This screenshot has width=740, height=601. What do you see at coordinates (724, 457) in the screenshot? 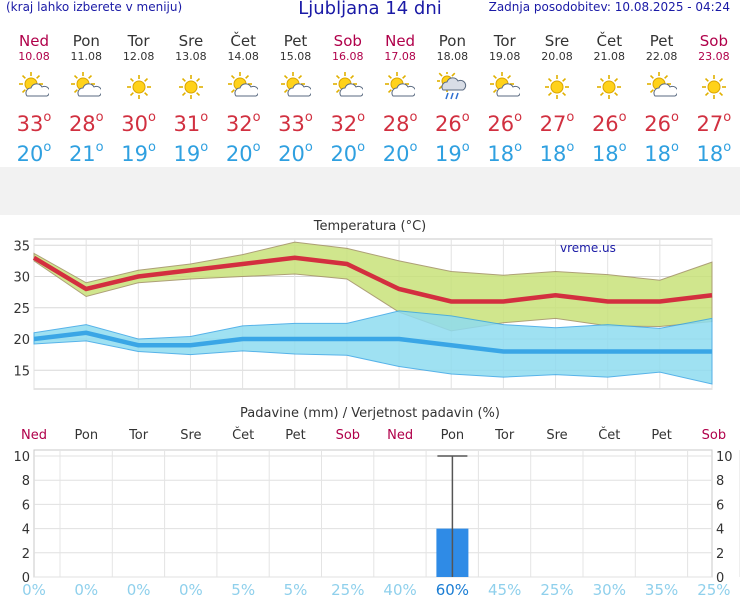
I see `y-tick-label-right: 10` at bounding box center [724, 457].